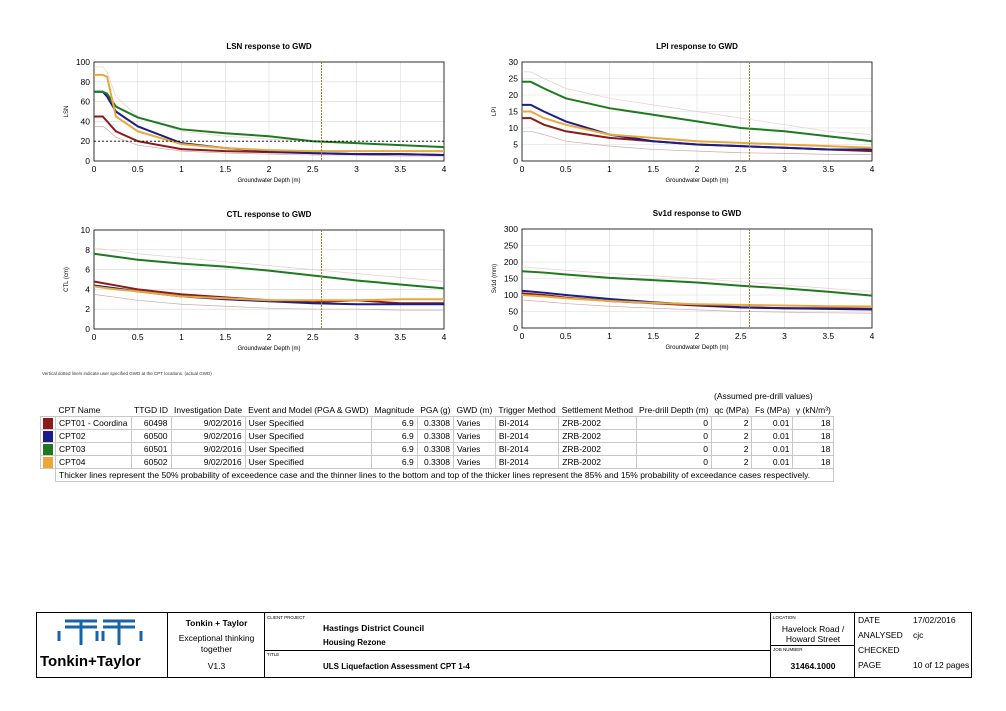 The width and height of the screenshot is (1006, 711). I want to click on y-tick-label: 20, so click(514, 95).